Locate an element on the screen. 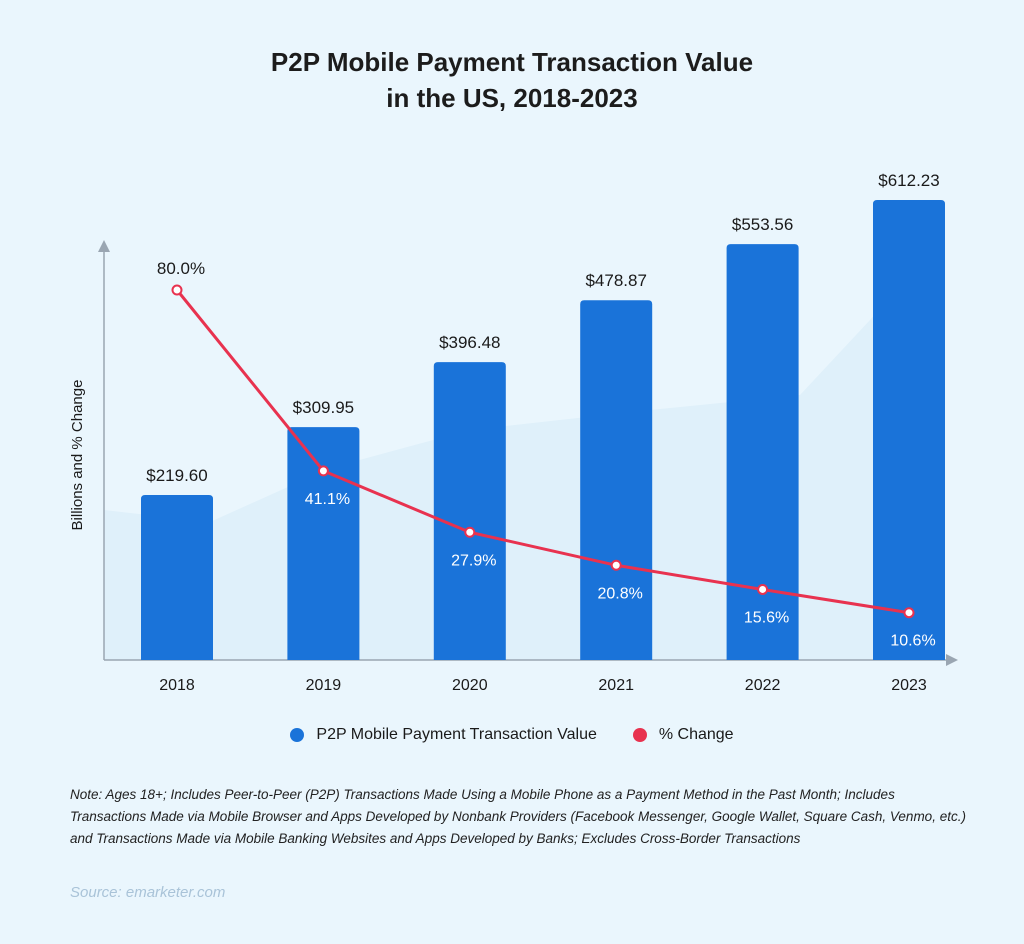  bar-2019 is located at coordinates (323, 543).